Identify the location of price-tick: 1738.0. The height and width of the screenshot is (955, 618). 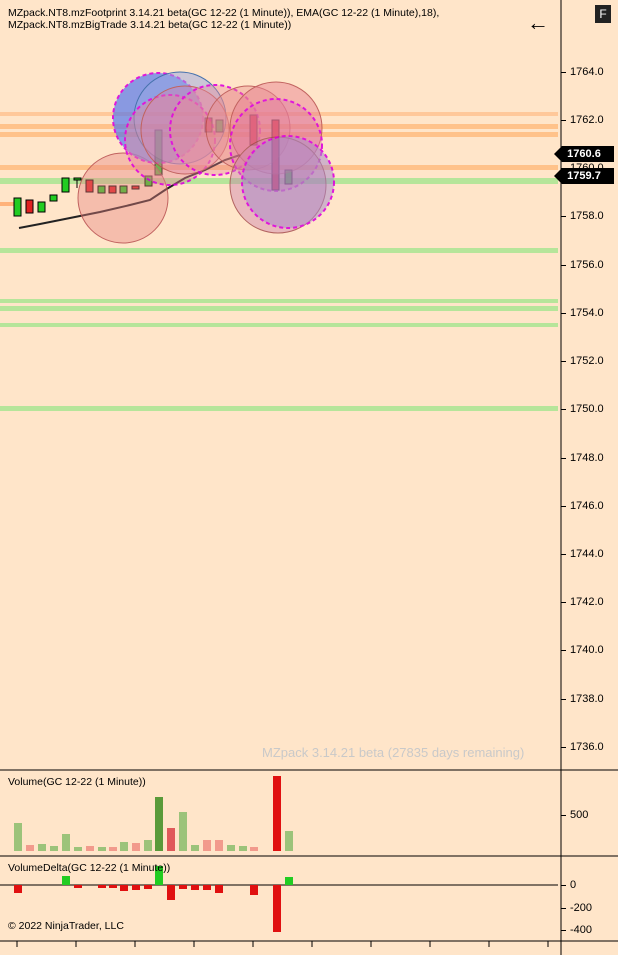
(587, 699).